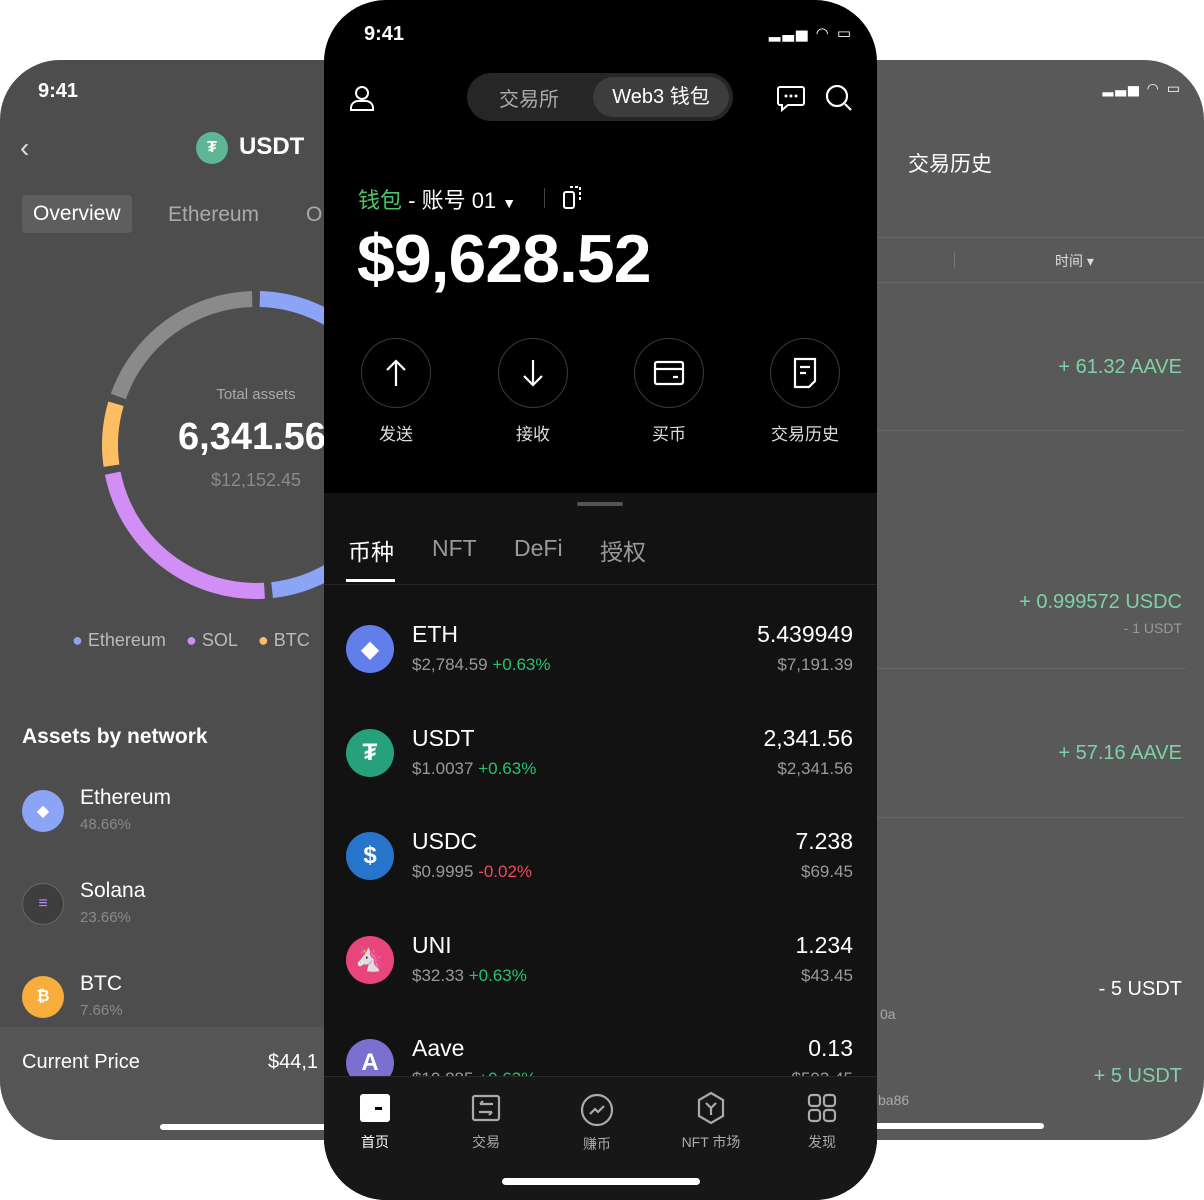 The width and height of the screenshot is (1204, 1200). I want to click on uni-icon: 🦄, so click(370, 959).